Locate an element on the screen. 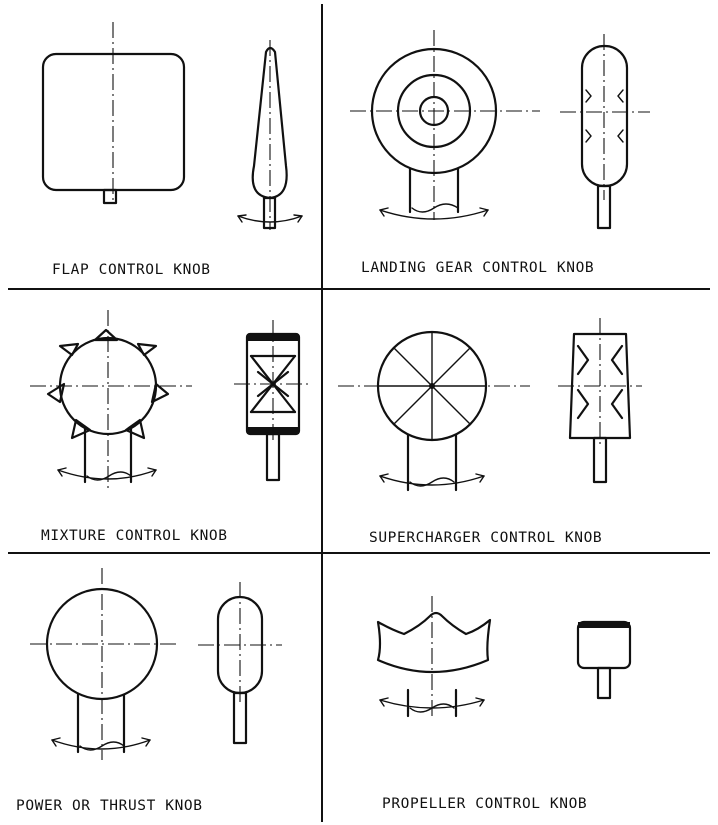 This screenshot has width=718, height=825. power-knob-panel: POWER OR THRUST KNOB is located at coordinates (149, 691).